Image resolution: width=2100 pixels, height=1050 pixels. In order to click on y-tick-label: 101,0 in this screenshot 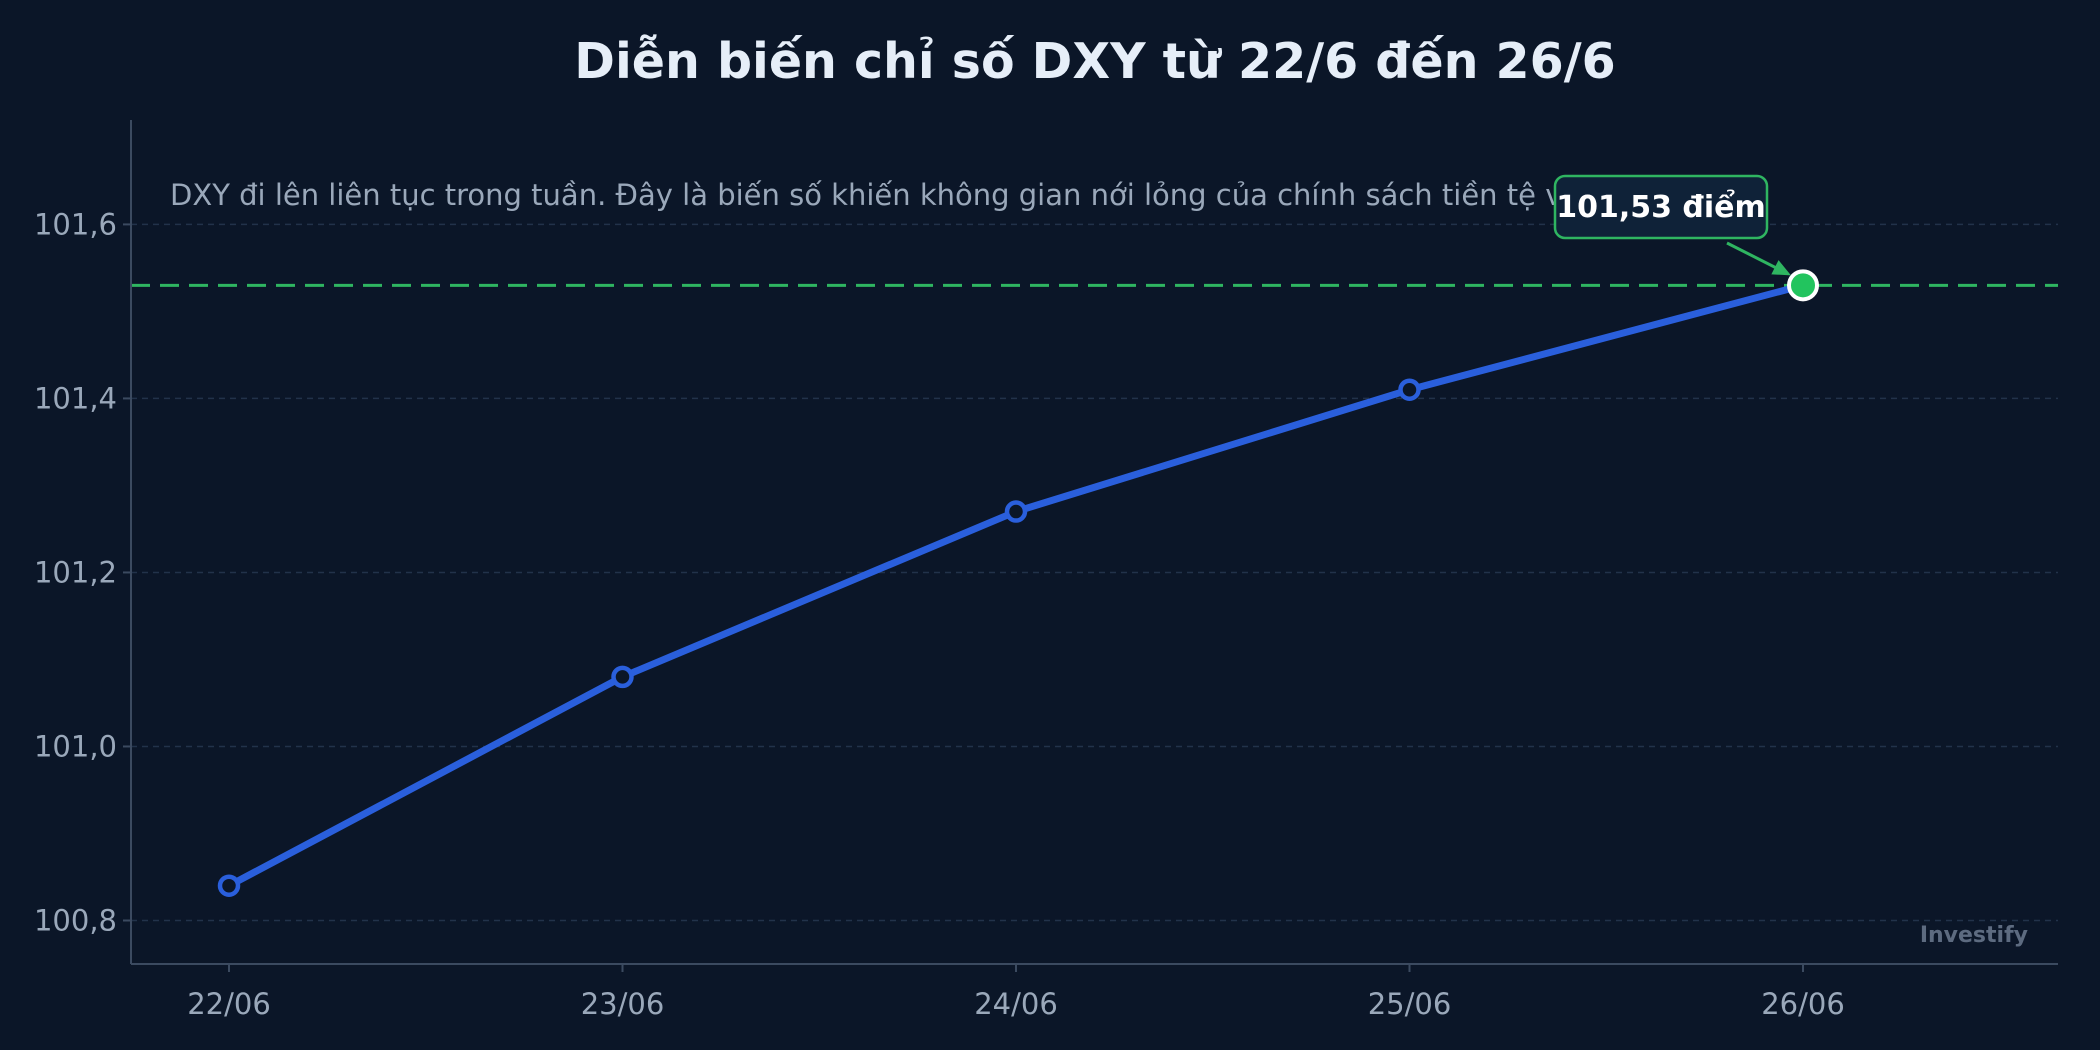, I will do `click(75, 746)`.